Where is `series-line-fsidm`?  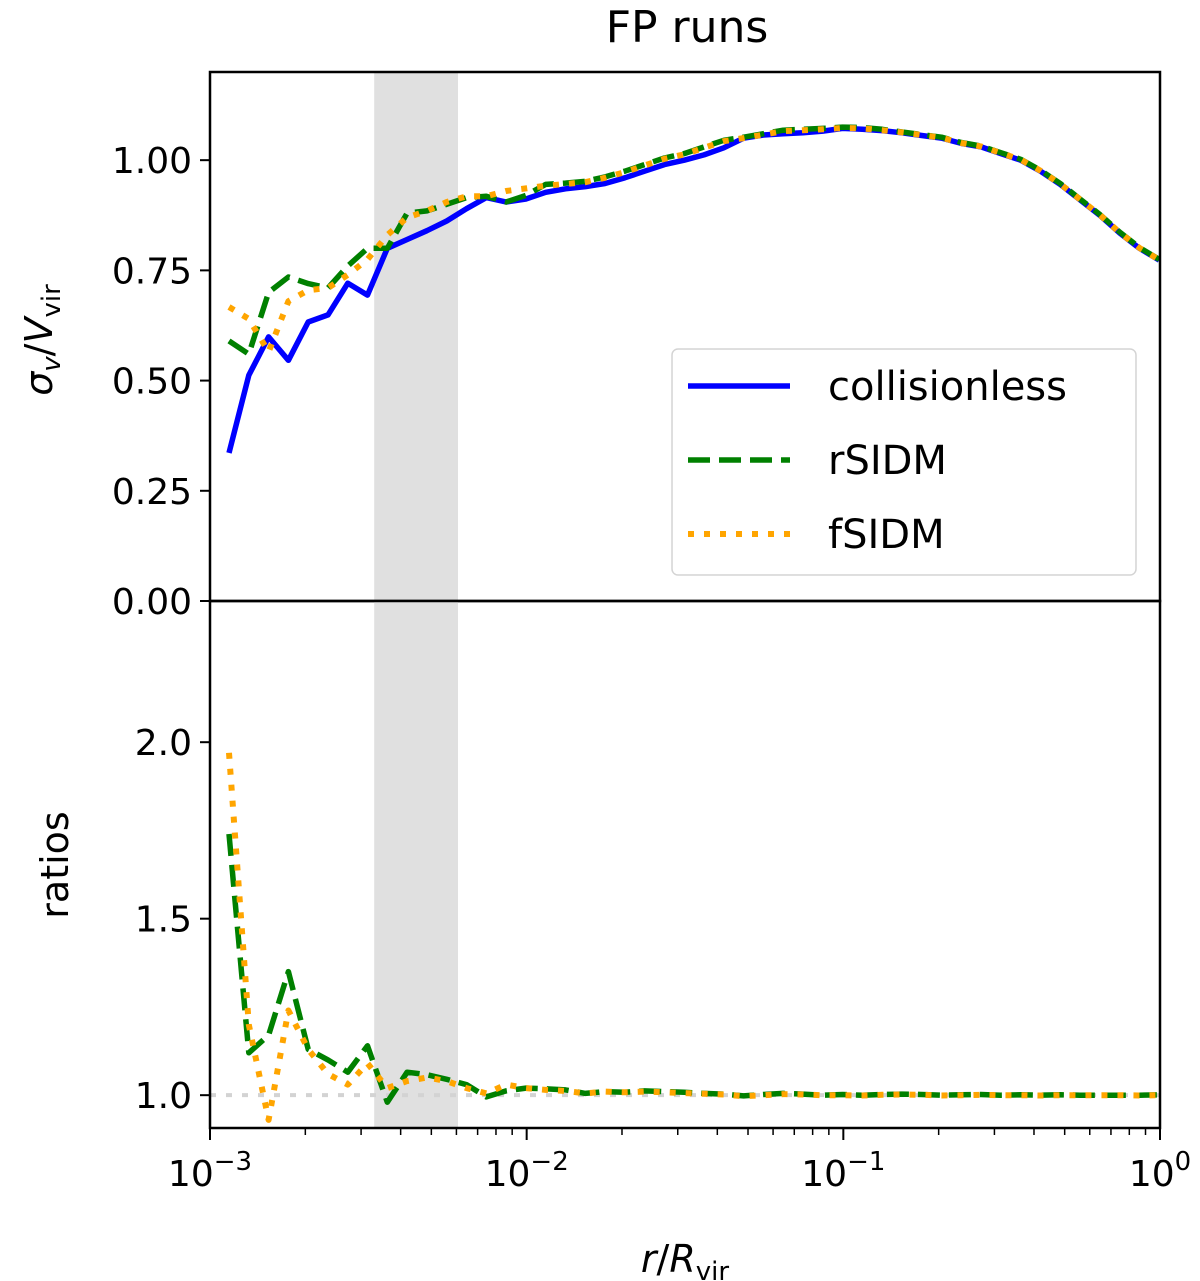 series-line-fsidm is located at coordinates (694, 240).